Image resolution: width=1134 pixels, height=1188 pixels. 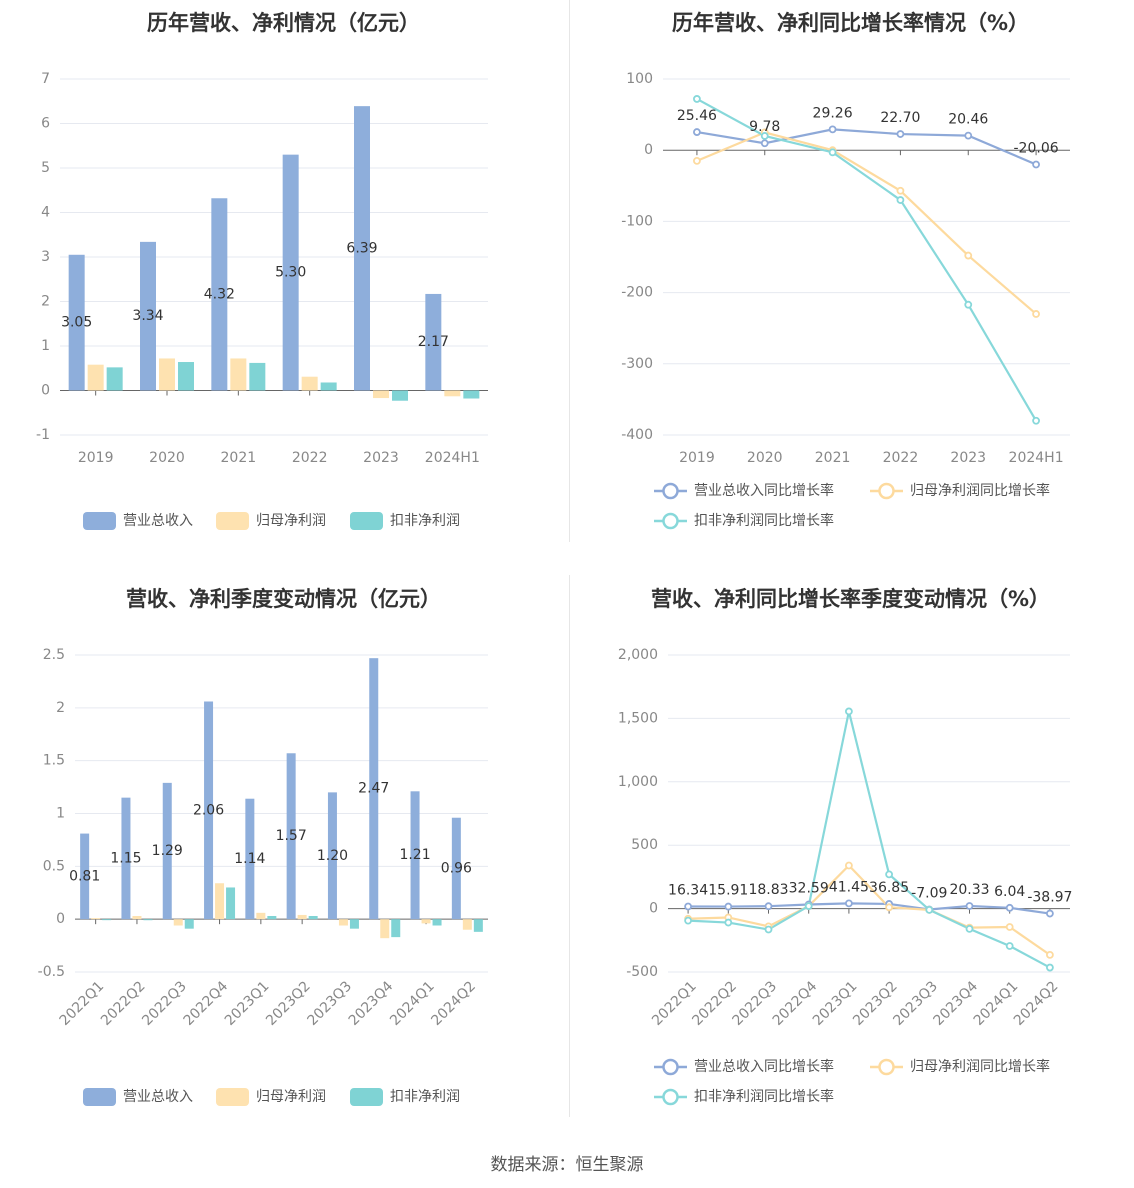 What do you see at coordinates (206, 1003) in the screenshot?
I see `x-tick-label: 2022Q4` at bounding box center [206, 1003].